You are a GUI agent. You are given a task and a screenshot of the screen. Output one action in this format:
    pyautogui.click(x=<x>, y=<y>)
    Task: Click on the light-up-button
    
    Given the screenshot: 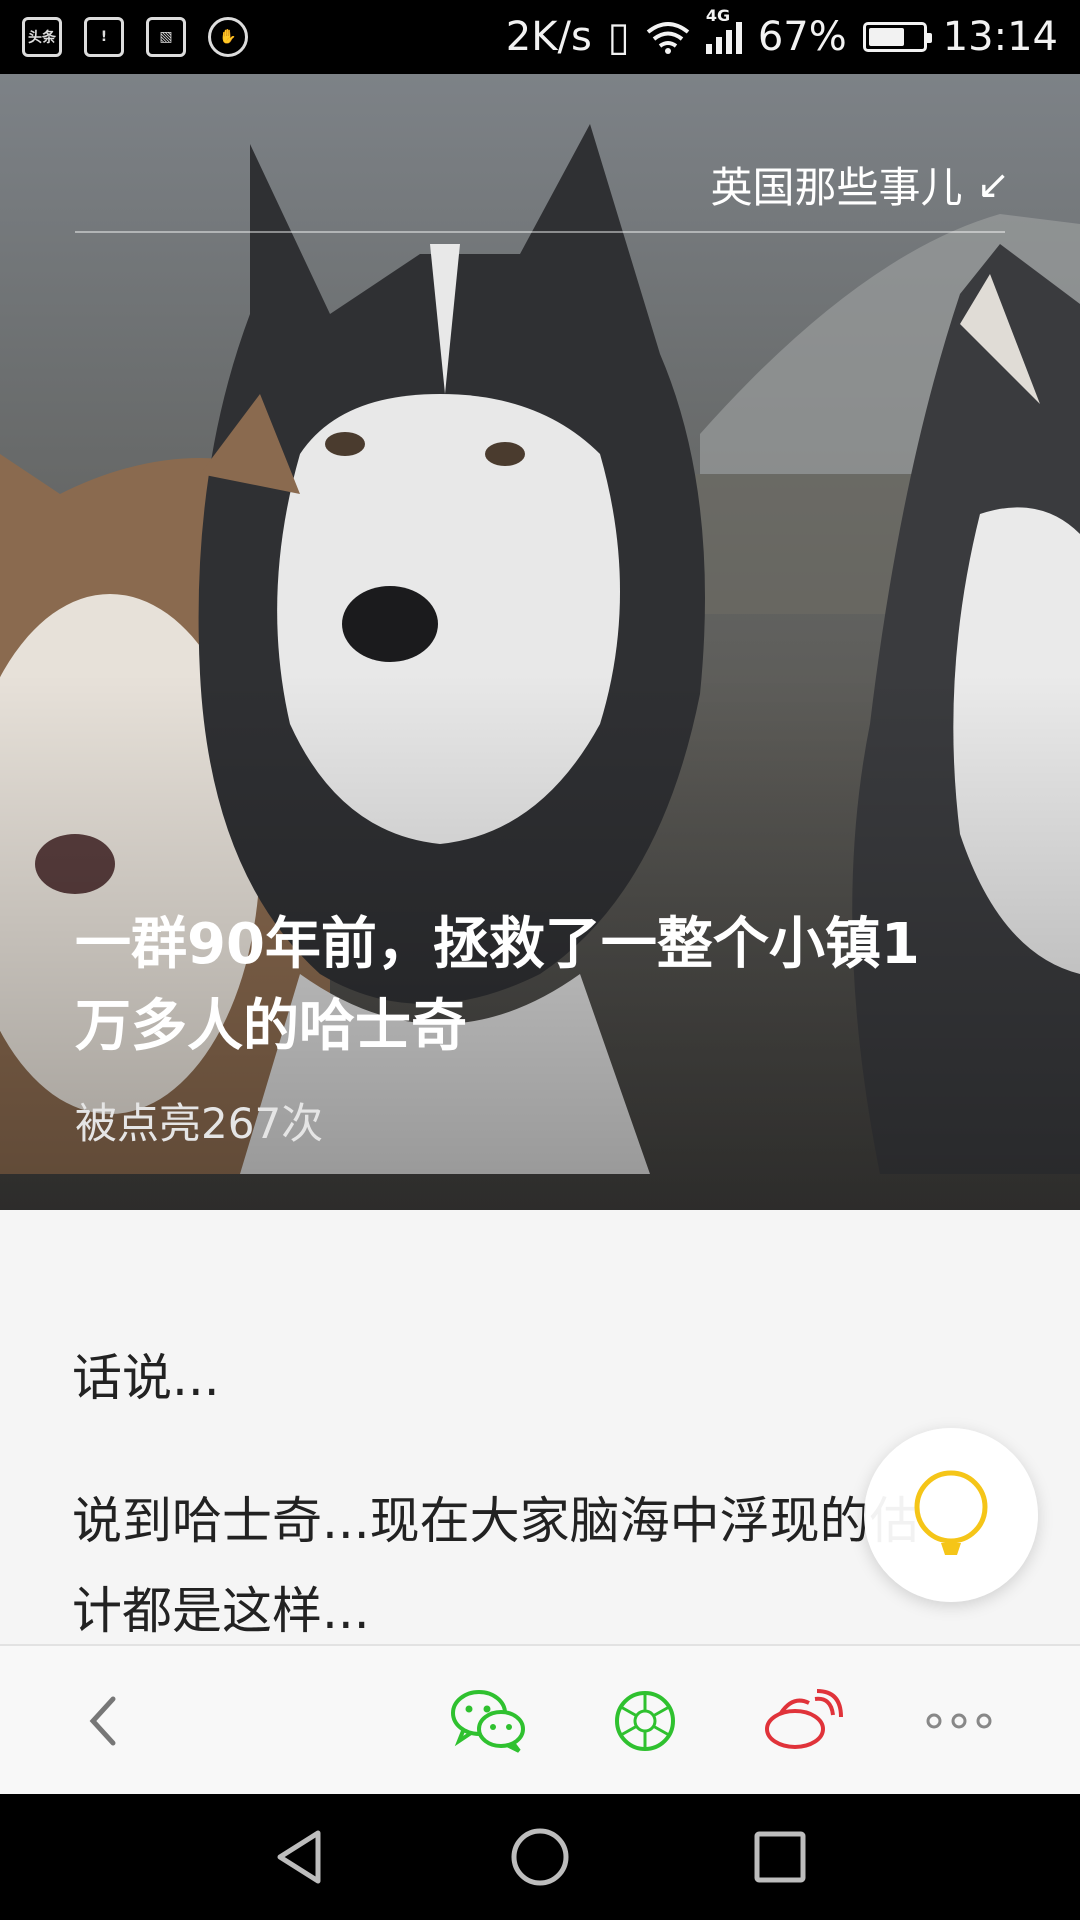 What is the action you would take?
    pyautogui.click(x=951, y=1515)
    